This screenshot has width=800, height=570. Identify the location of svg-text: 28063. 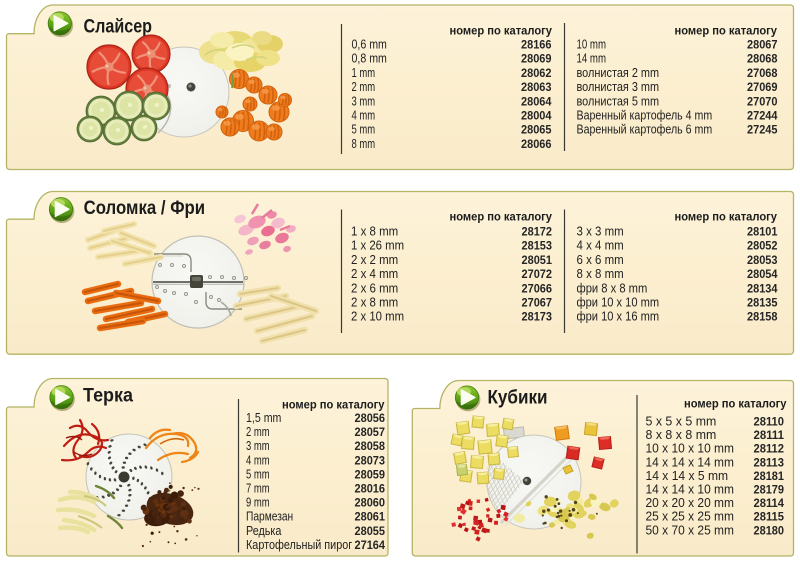
(536, 87).